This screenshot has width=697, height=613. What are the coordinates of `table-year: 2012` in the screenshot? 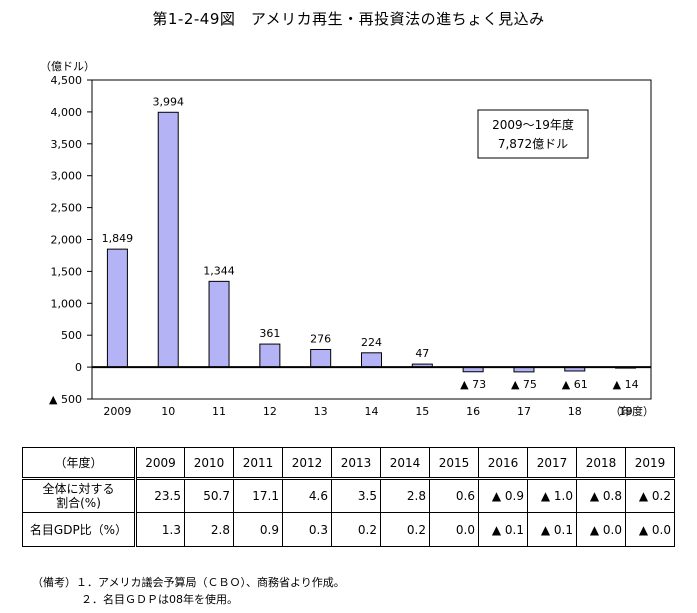 It's located at (307, 463).